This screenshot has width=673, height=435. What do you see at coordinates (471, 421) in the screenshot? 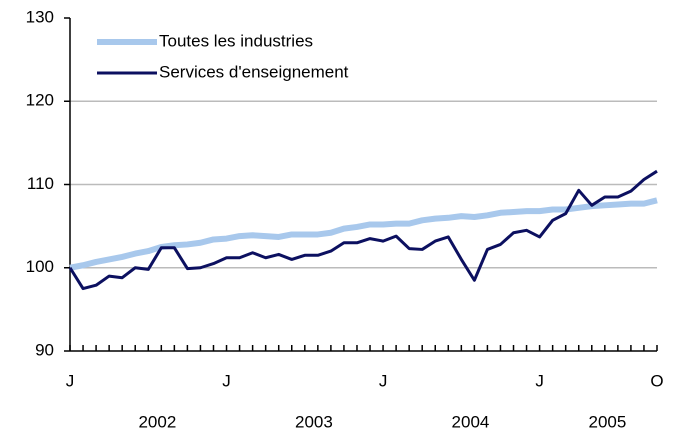
I see `year-label: 2004` at bounding box center [471, 421].